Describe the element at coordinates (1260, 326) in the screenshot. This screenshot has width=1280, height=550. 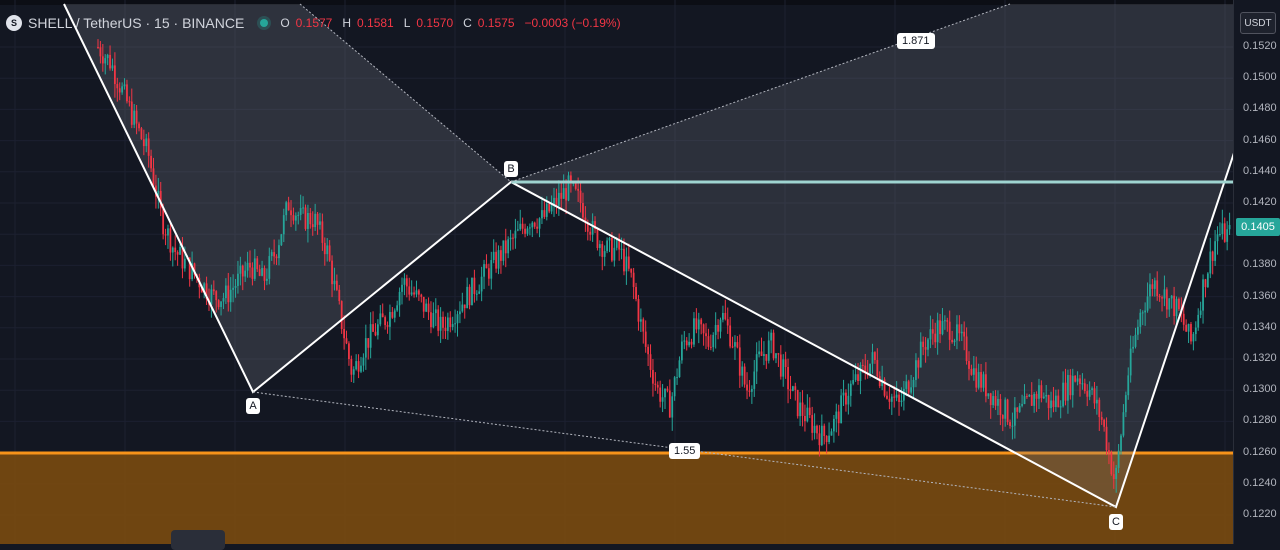
I see `price-tick-label: 0.1340` at that location.